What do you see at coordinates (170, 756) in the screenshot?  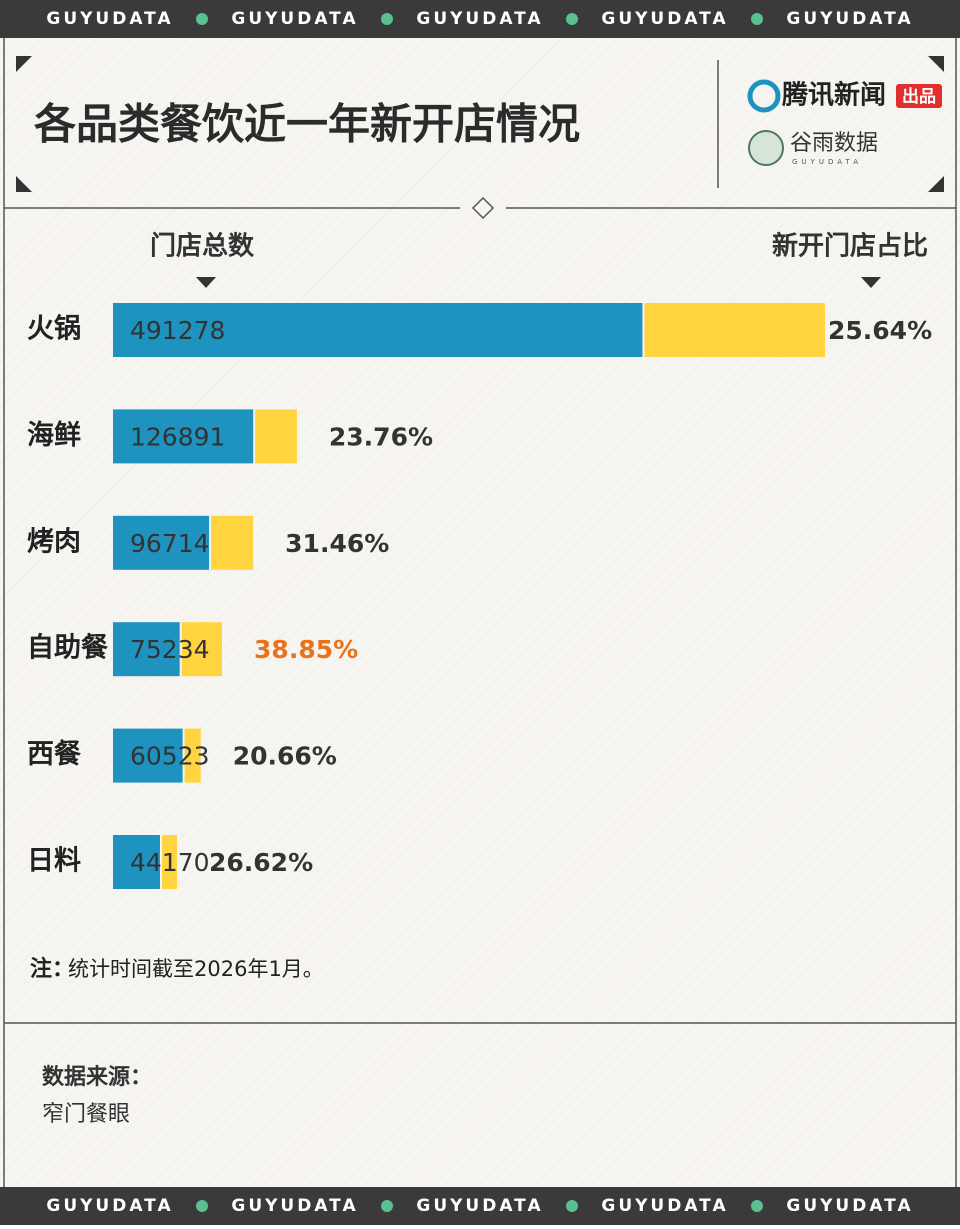 I see `count-label: 60523` at bounding box center [170, 756].